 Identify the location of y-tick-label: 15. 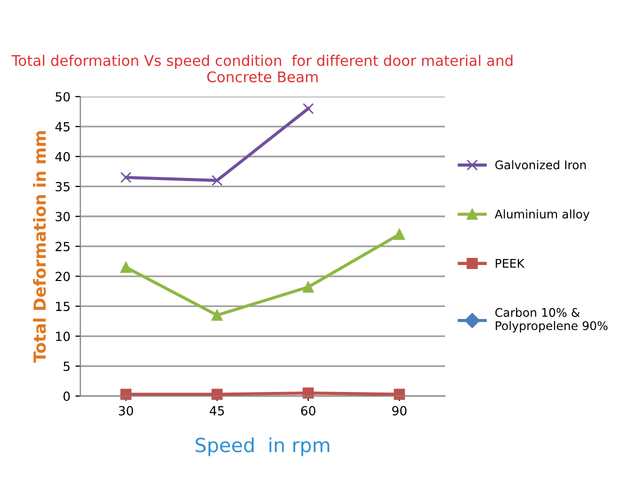
(63, 307).